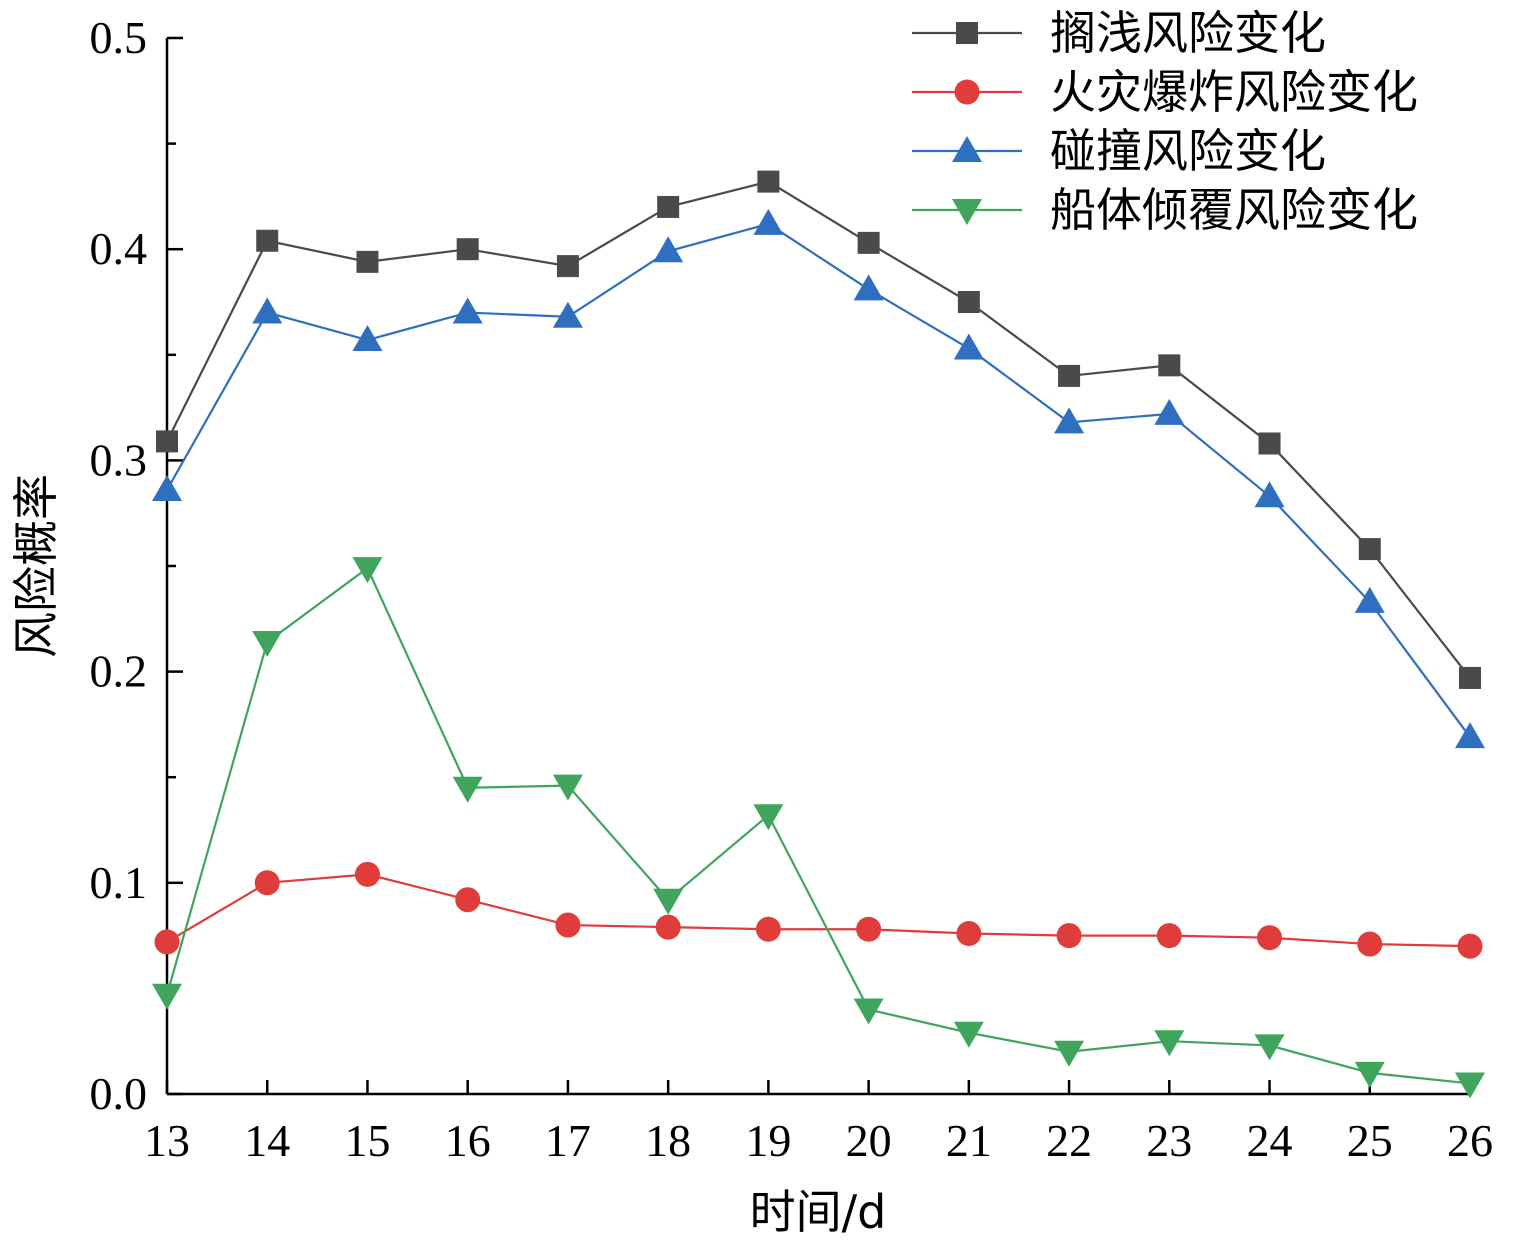  Describe the element at coordinates (1169, 1140) in the screenshot. I see `x-tick-label: 23` at that location.